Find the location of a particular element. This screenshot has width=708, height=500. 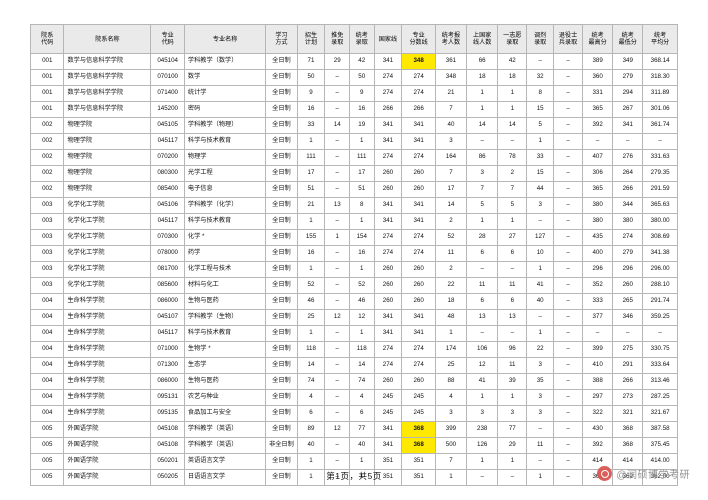

table-cell: 7 is located at coordinates (451, 173).